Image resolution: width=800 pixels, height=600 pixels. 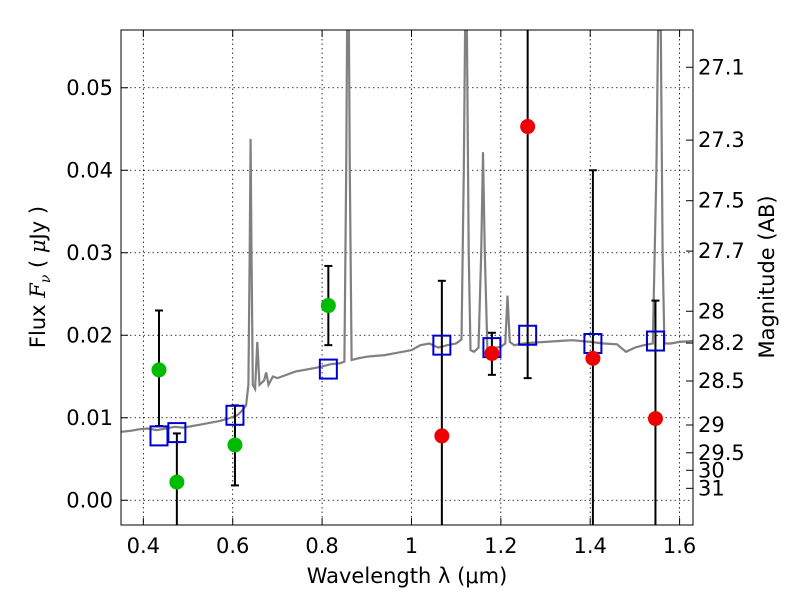 What do you see at coordinates (407, 576) in the screenshot?
I see `x-axis-label: Wavelength λ (μm)` at bounding box center [407, 576].